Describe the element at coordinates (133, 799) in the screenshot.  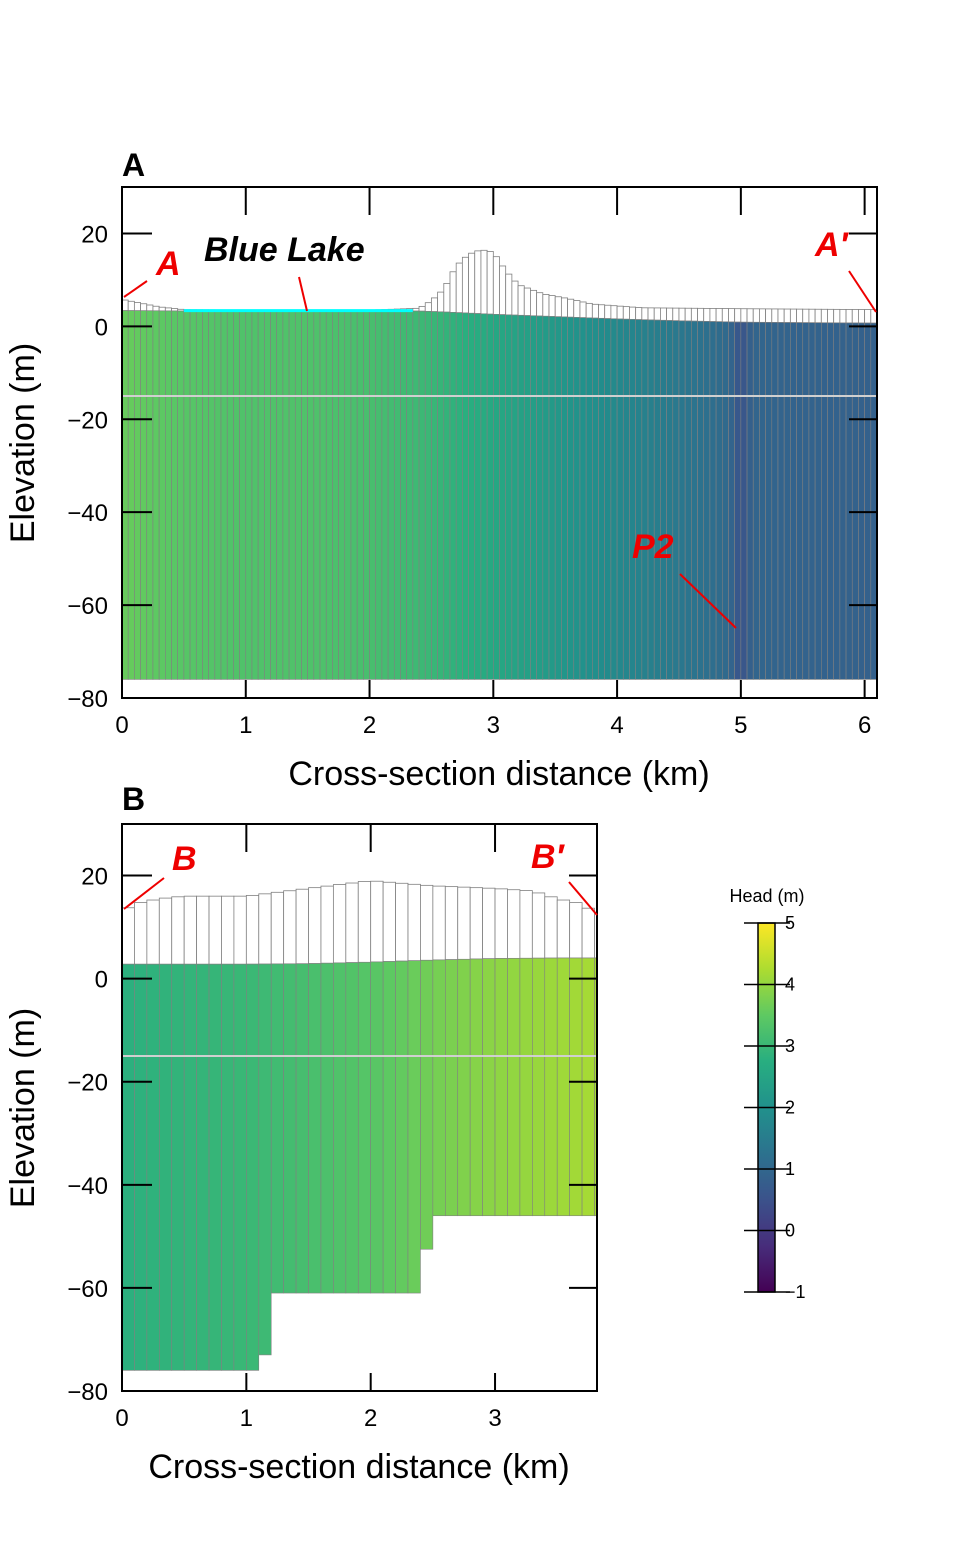
I see `panel-b-label: B` at that location.